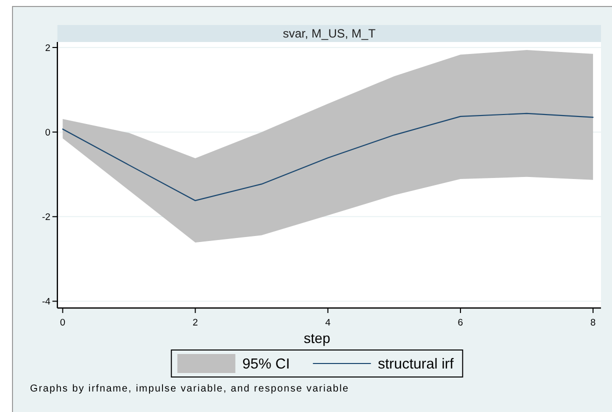 The image size is (612, 412). What do you see at coordinates (328, 322) in the screenshot?
I see `x-tick-label: 4` at bounding box center [328, 322].